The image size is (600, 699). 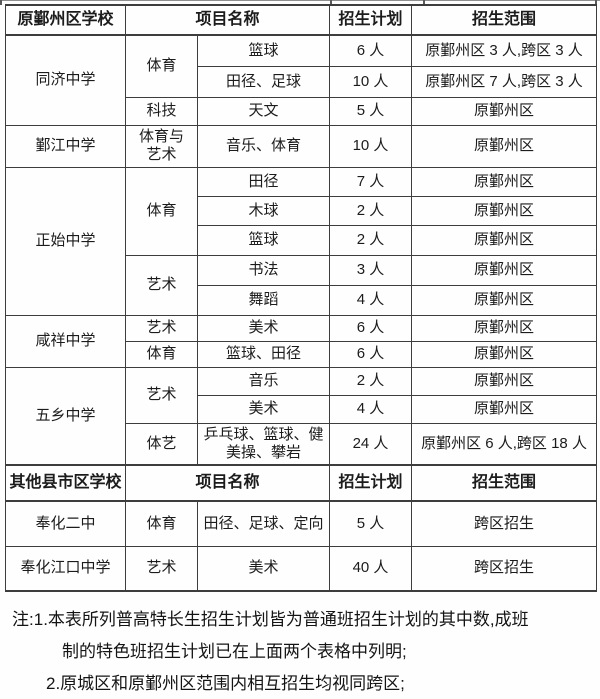 I want to click on scope-cell: 原鄞州区 6 人,跨区 18 人, so click(x=504, y=444).